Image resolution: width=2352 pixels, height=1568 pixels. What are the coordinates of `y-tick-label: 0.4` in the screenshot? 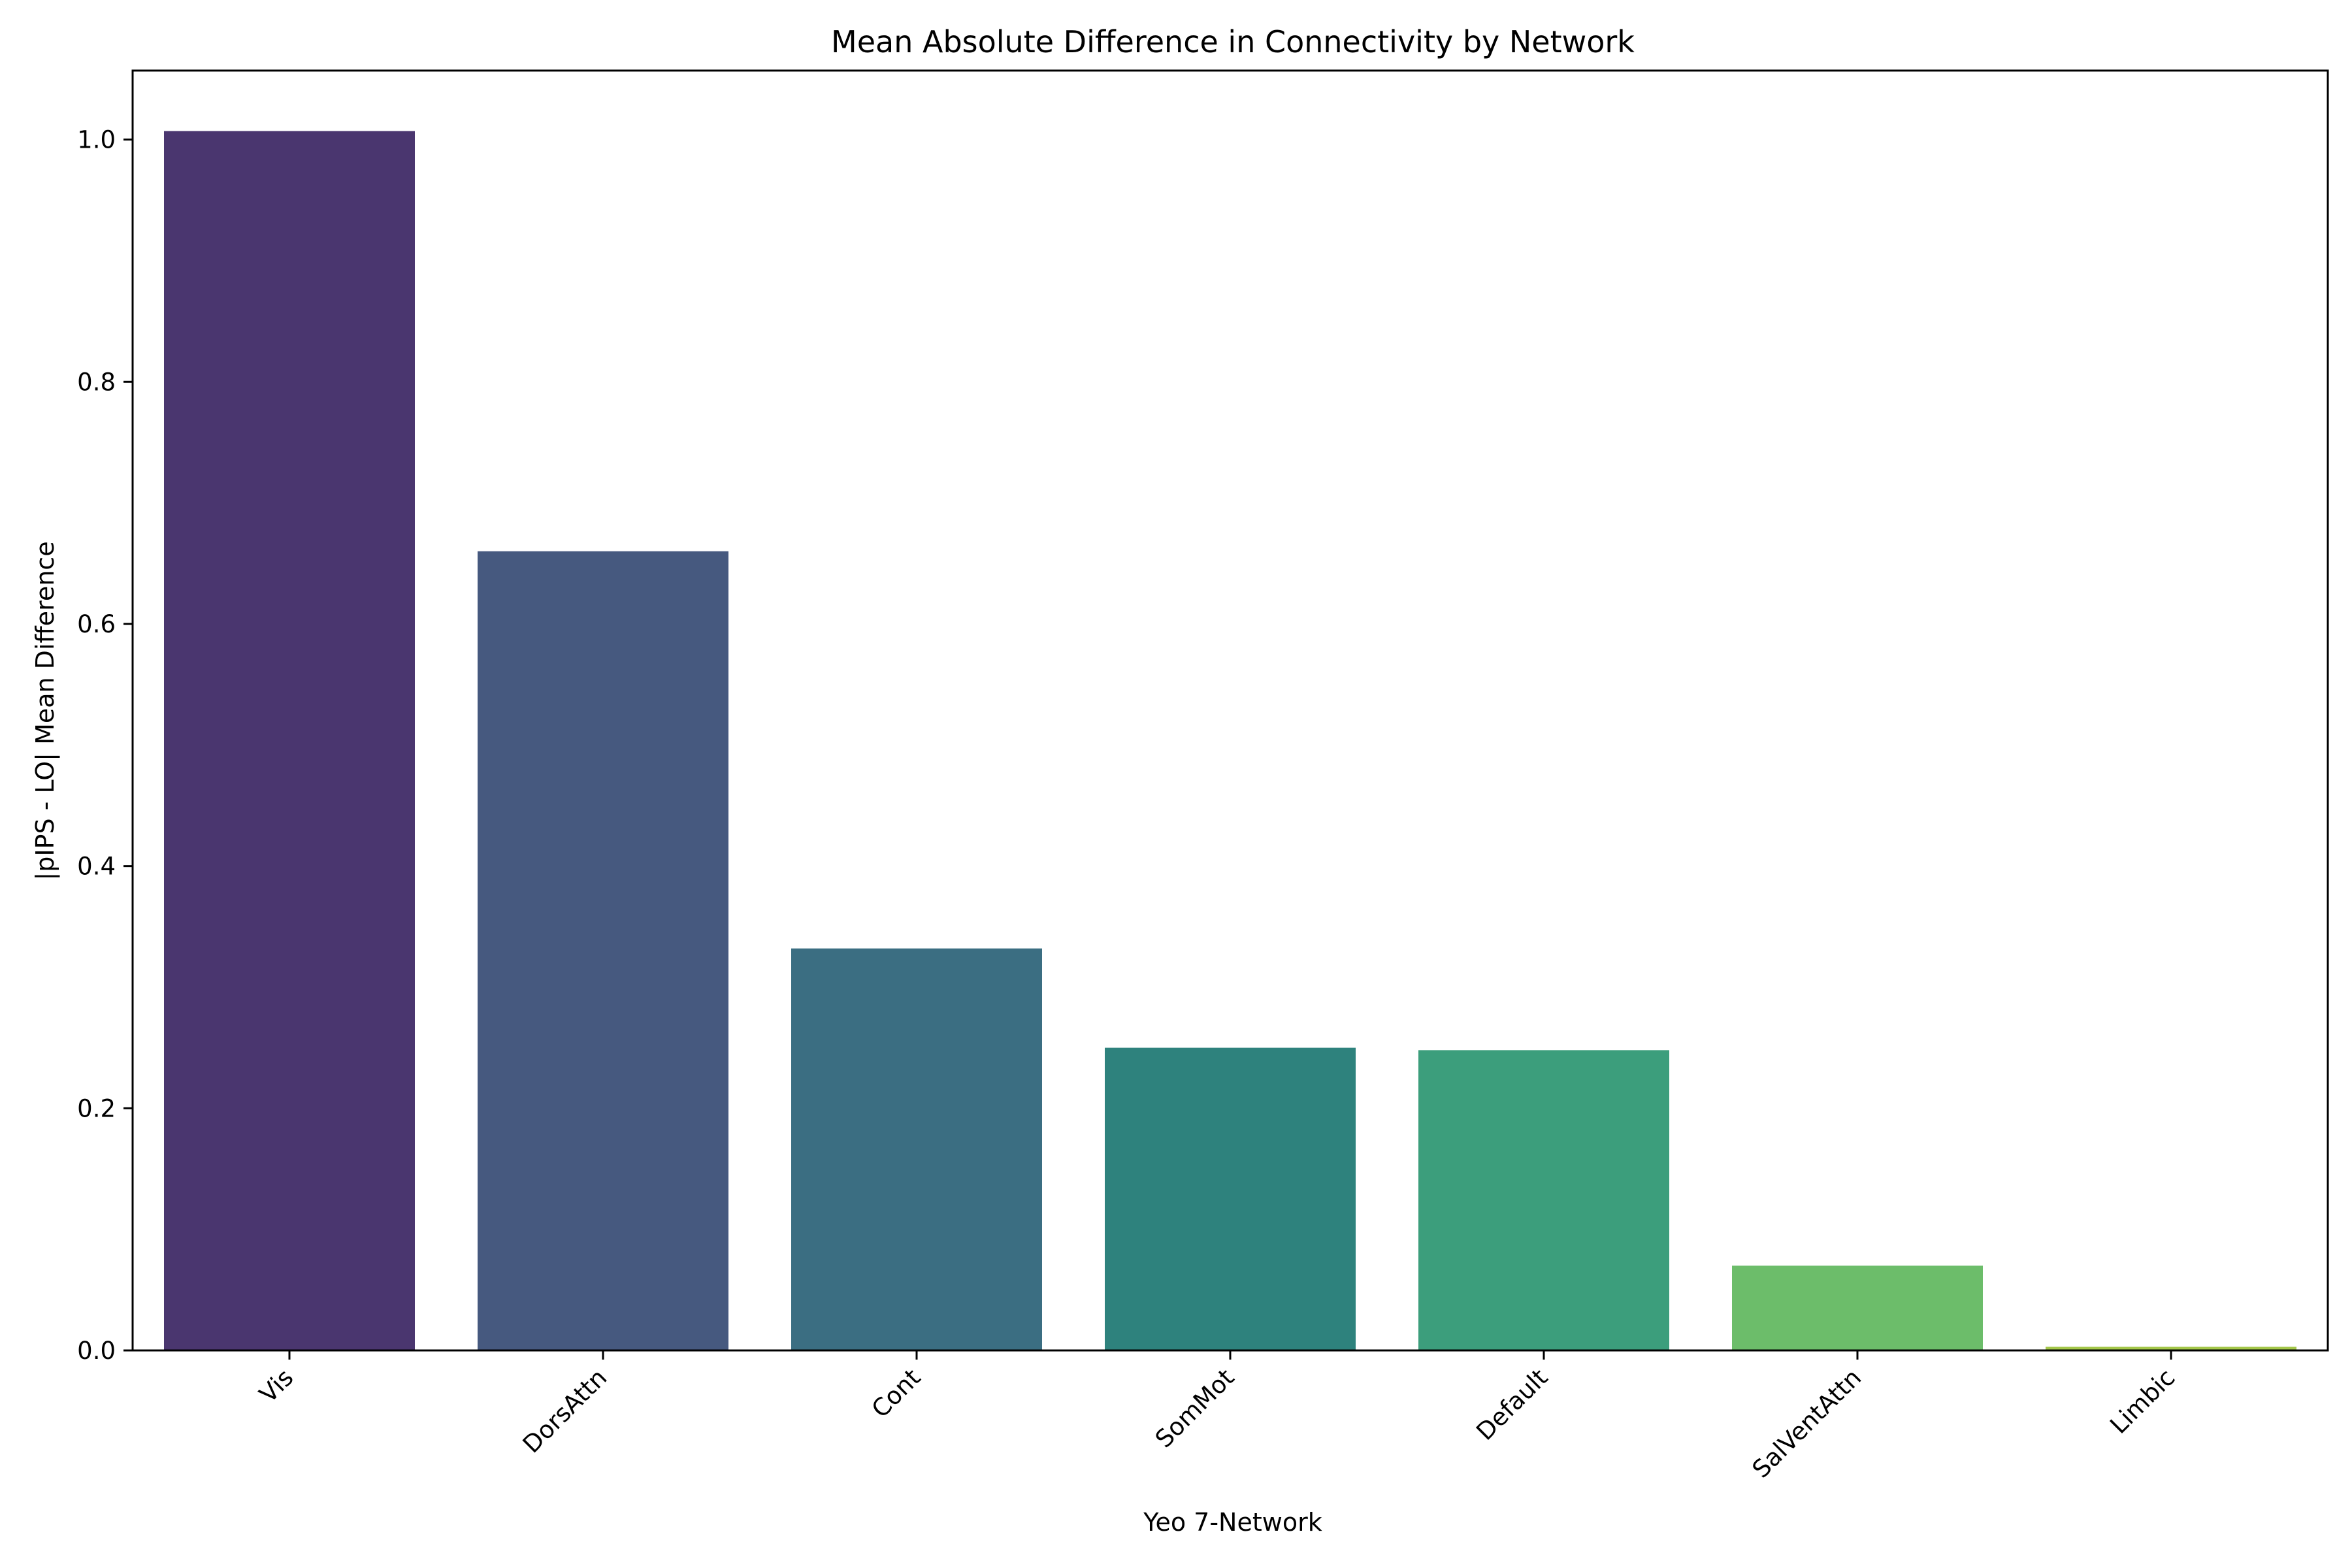 It's located at (96, 867).